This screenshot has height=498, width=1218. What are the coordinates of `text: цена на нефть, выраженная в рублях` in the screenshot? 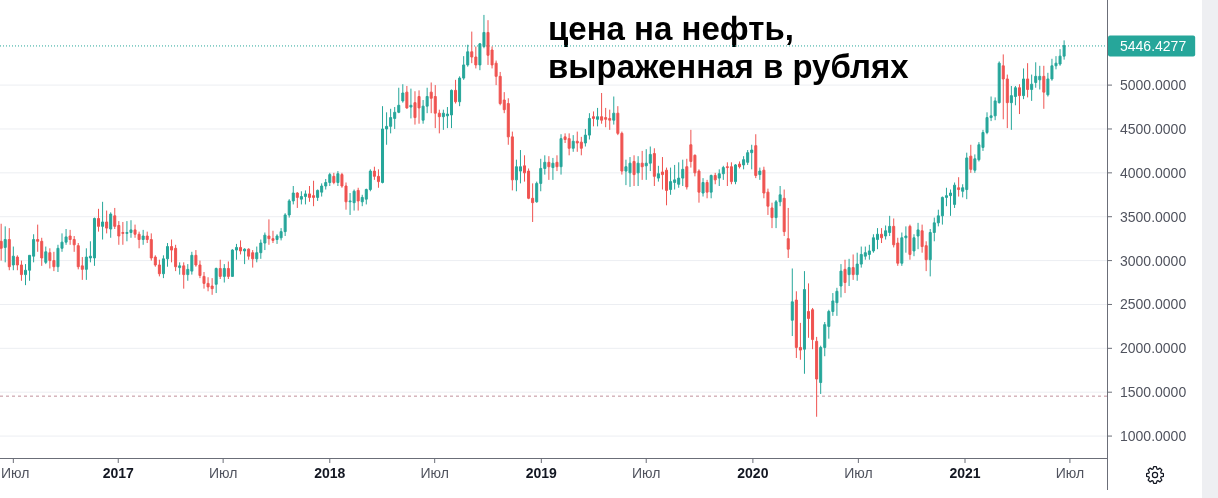 It's located at (729, 47).